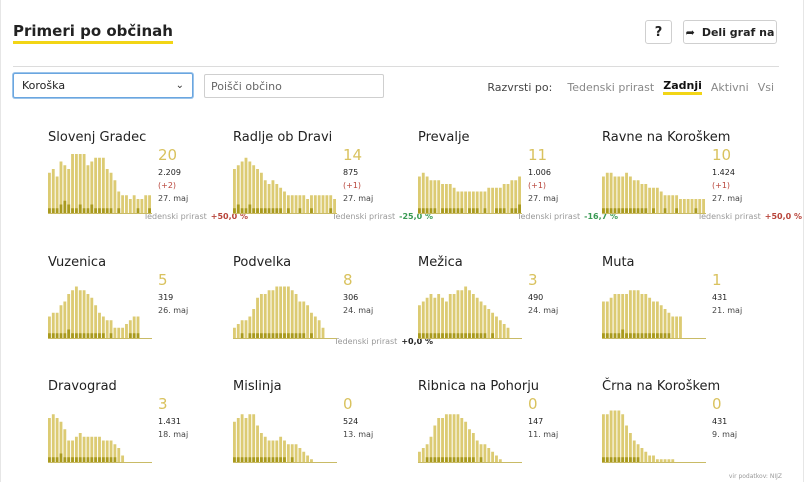  What do you see at coordinates (503, 430) in the screenshot?
I see `municipality-card: Ribnica na Pohorju 0 147 11. maj` at bounding box center [503, 430].